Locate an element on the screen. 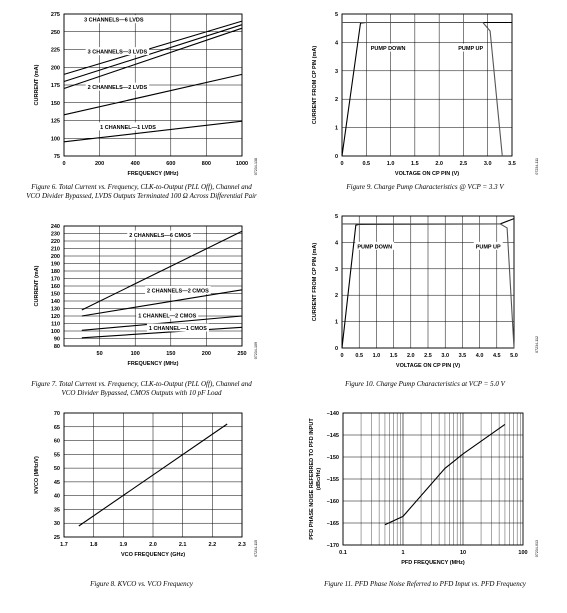 Image resolution: width=567 pixels, height=613 pixels. y-tick-label: 140 is located at coordinates (55, 302).